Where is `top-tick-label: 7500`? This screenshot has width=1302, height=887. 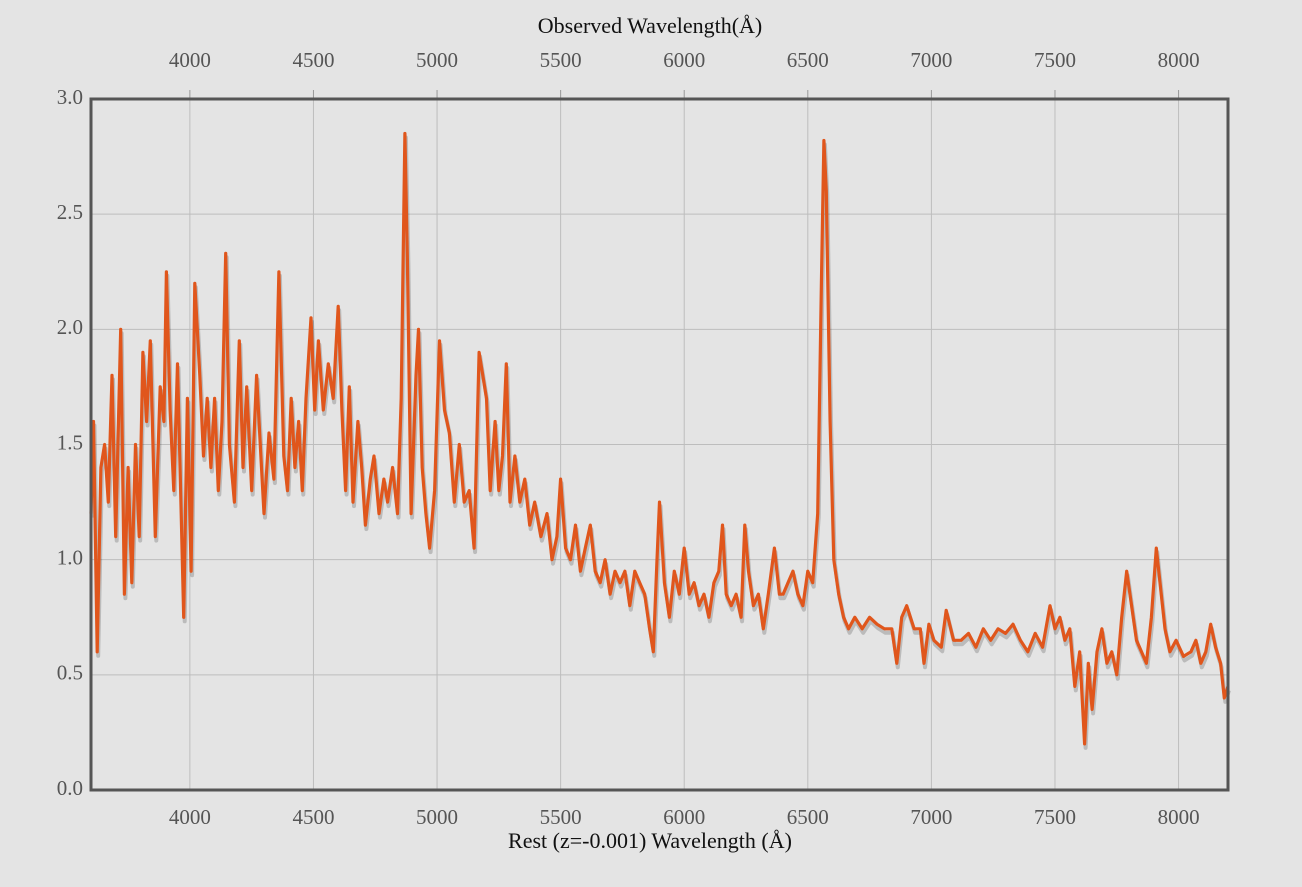
top-tick-label: 7500 is located at coordinates (1055, 60).